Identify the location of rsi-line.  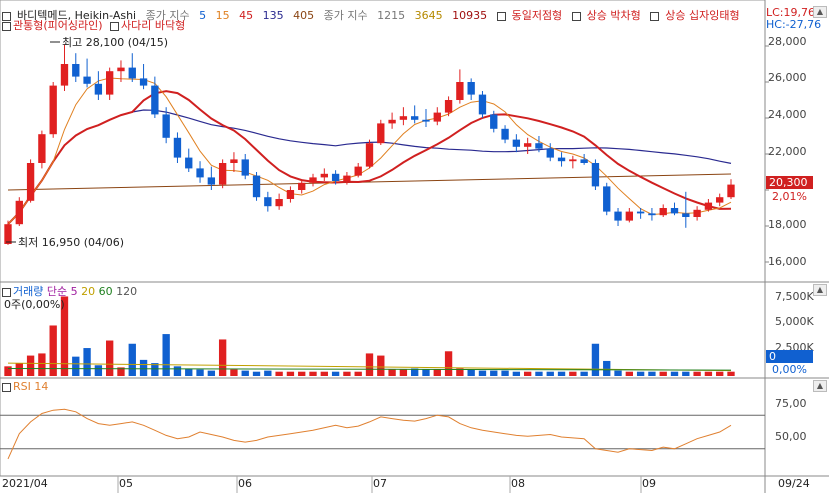
(369, 434).